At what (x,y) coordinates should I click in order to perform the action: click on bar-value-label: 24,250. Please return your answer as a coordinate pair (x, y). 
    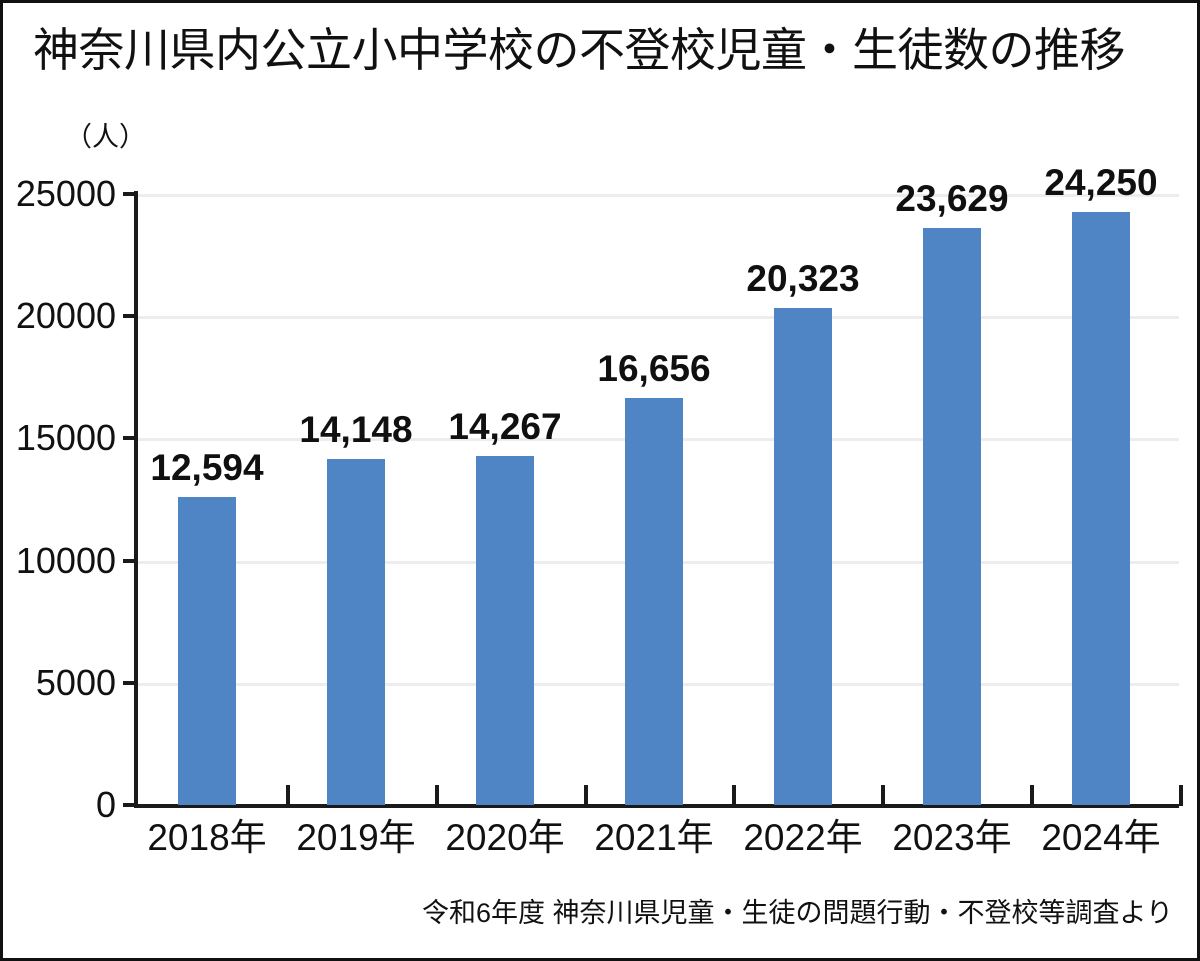
    Looking at the image, I should click on (1101, 182).